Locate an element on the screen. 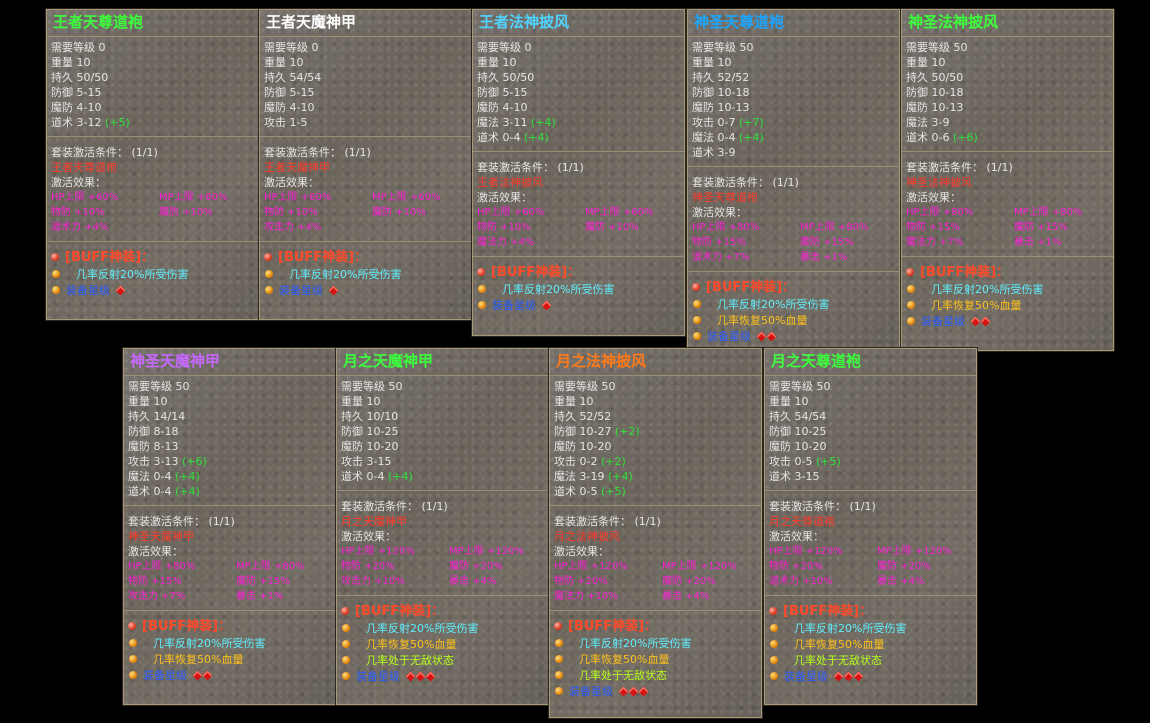  set-effect: HP上限 +60% is located at coordinates (85, 197).